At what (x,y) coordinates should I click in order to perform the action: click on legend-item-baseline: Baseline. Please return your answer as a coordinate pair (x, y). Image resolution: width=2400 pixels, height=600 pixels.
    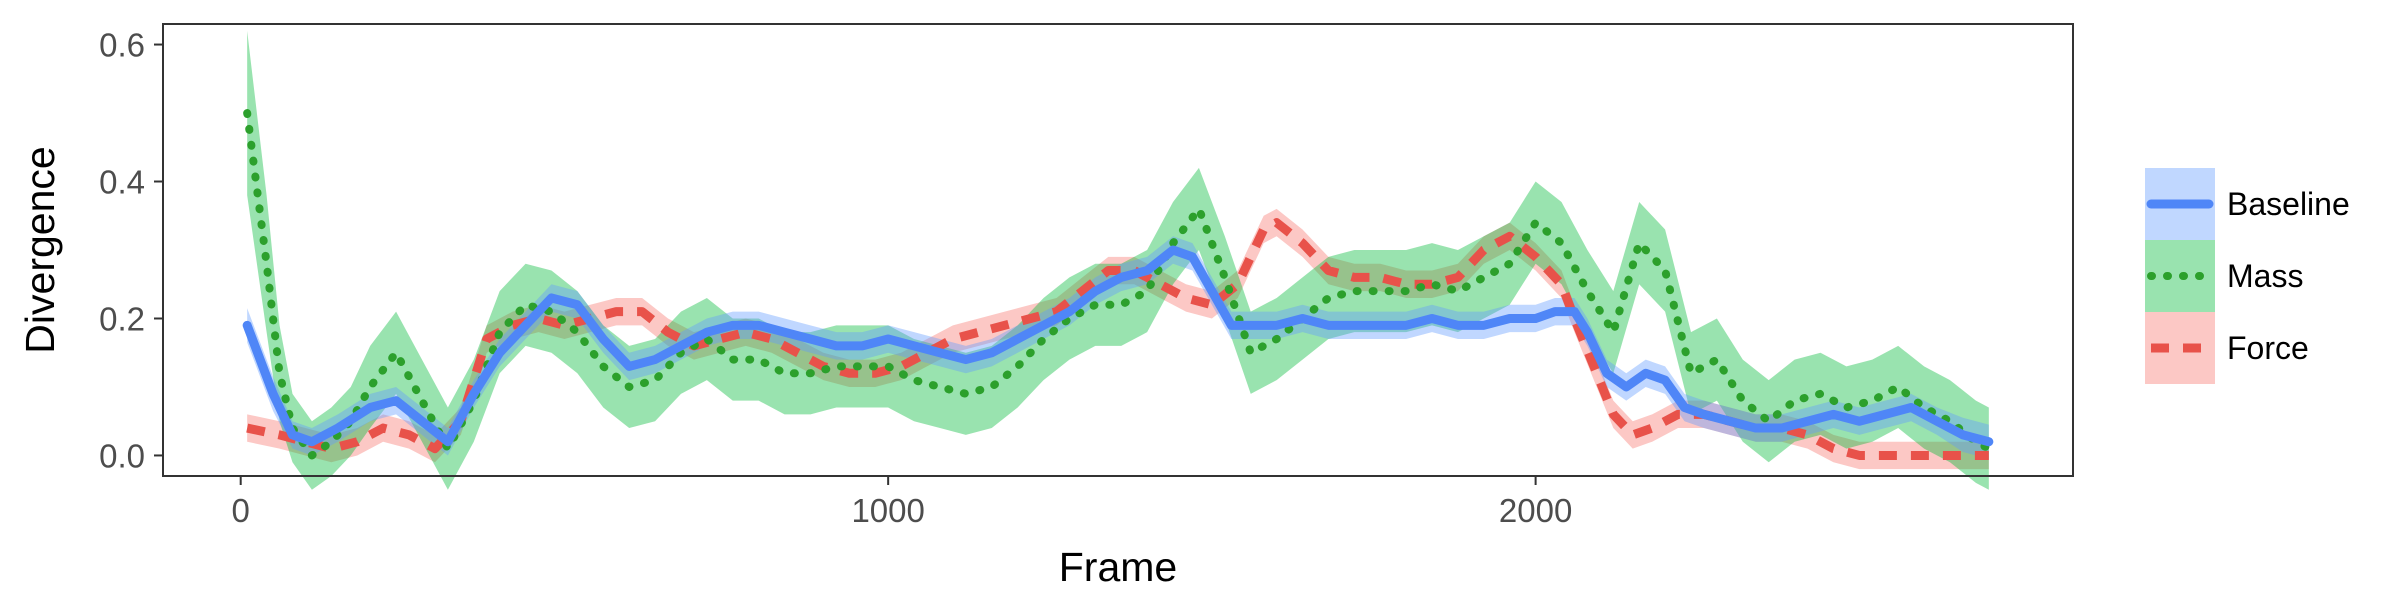
    Looking at the image, I should click on (2247, 204).